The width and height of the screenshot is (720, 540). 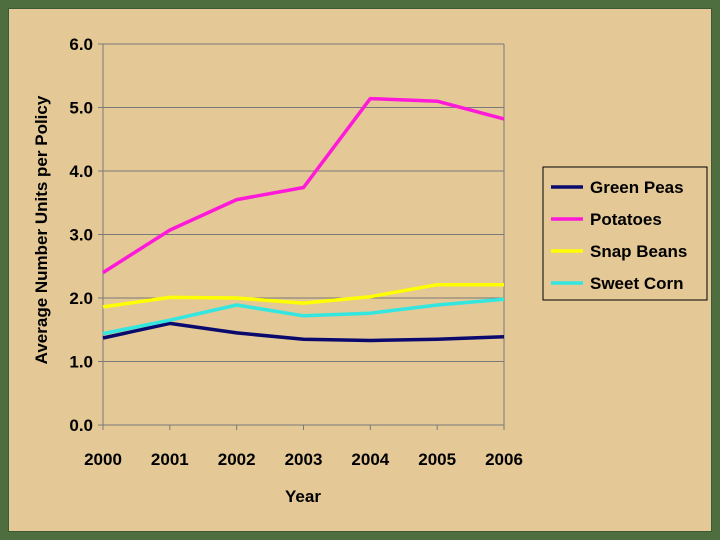 What do you see at coordinates (625, 233) in the screenshot?
I see `legend-box` at bounding box center [625, 233].